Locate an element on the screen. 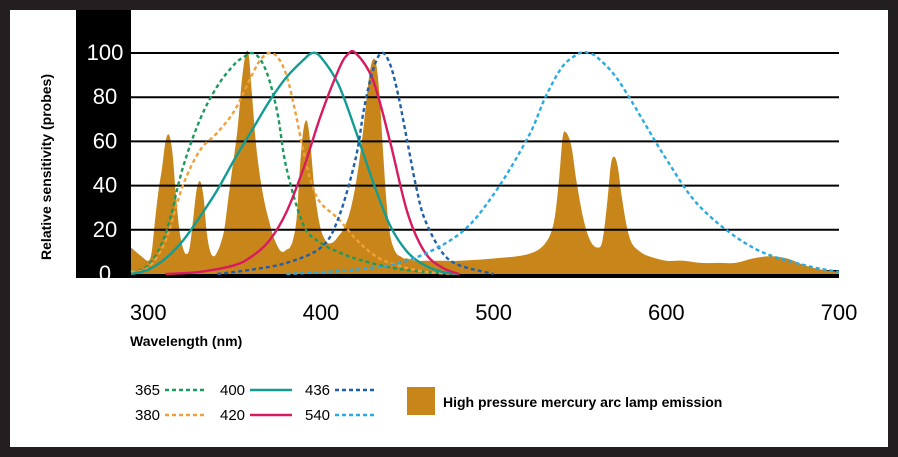 The width and height of the screenshot is (898, 457). legend-label-380: 380 is located at coordinates (147, 415).